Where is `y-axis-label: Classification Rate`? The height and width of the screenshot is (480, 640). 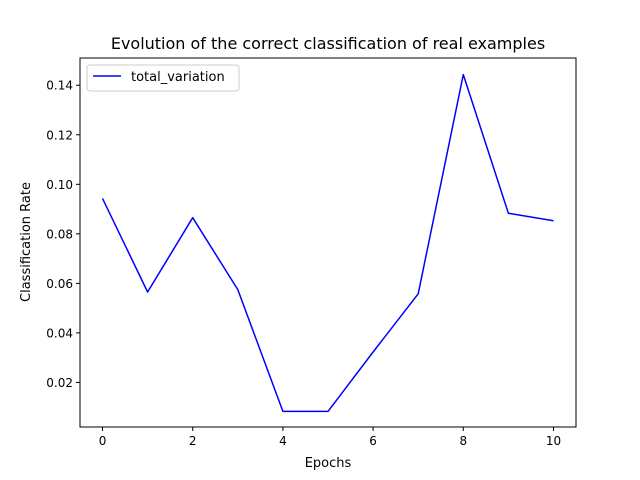
y-axis-label: Classification Rate is located at coordinates (26, 242).